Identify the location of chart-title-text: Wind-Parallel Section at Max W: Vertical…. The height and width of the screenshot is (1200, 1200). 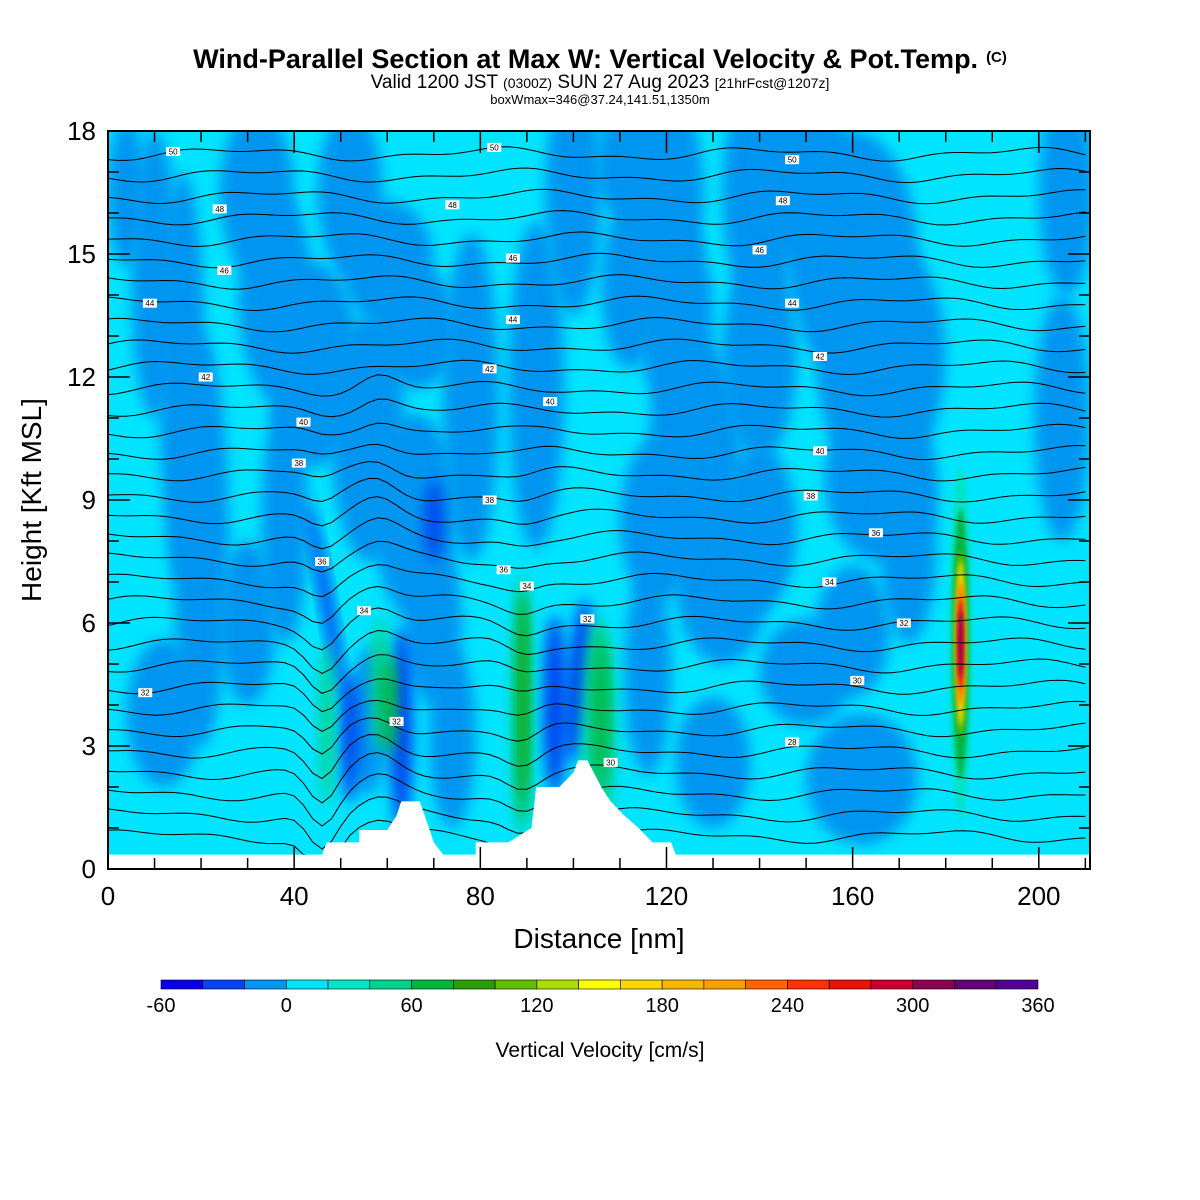
(586, 59).